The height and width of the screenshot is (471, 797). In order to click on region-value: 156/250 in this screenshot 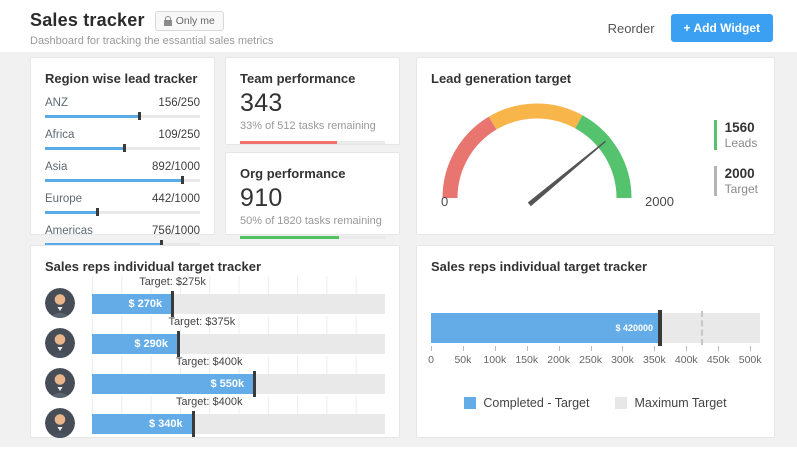, I will do `click(179, 103)`.